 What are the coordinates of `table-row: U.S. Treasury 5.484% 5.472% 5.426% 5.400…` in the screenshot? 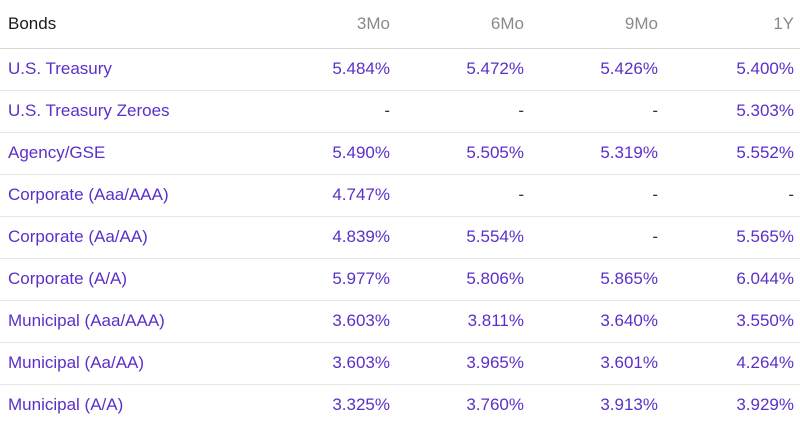 It's located at (400, 69).